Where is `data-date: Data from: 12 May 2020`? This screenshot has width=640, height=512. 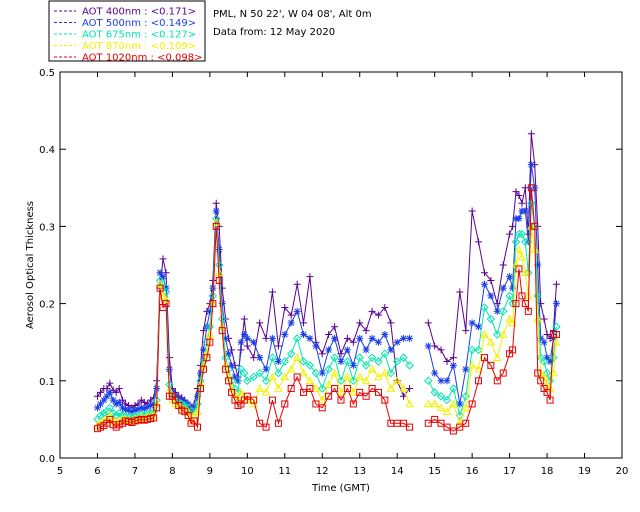 data-date: Data from: 12 May 2020 is located at coordinates (274, 32).